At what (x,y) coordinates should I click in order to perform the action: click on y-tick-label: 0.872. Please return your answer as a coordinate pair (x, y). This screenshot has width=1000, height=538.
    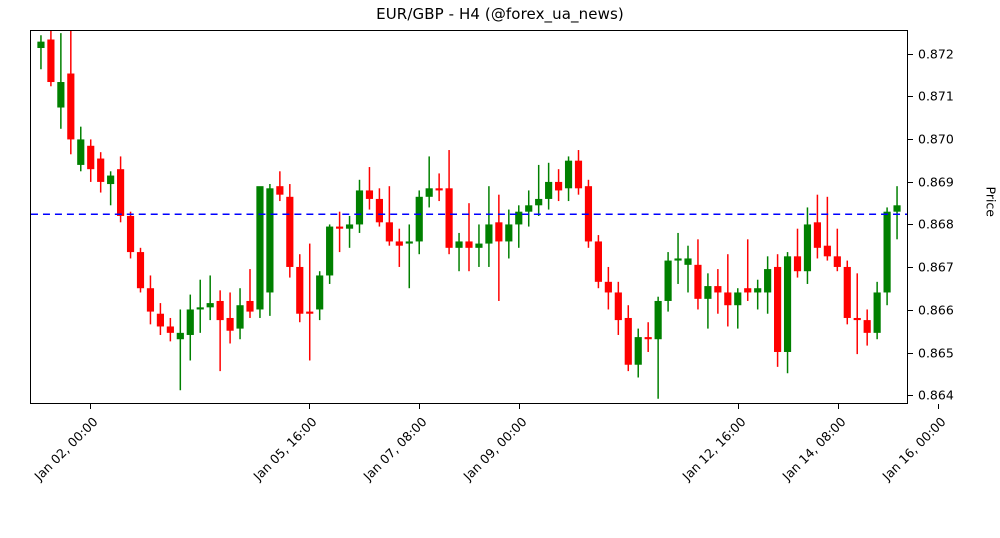
    Looking at the image, I should click on (936, 53).